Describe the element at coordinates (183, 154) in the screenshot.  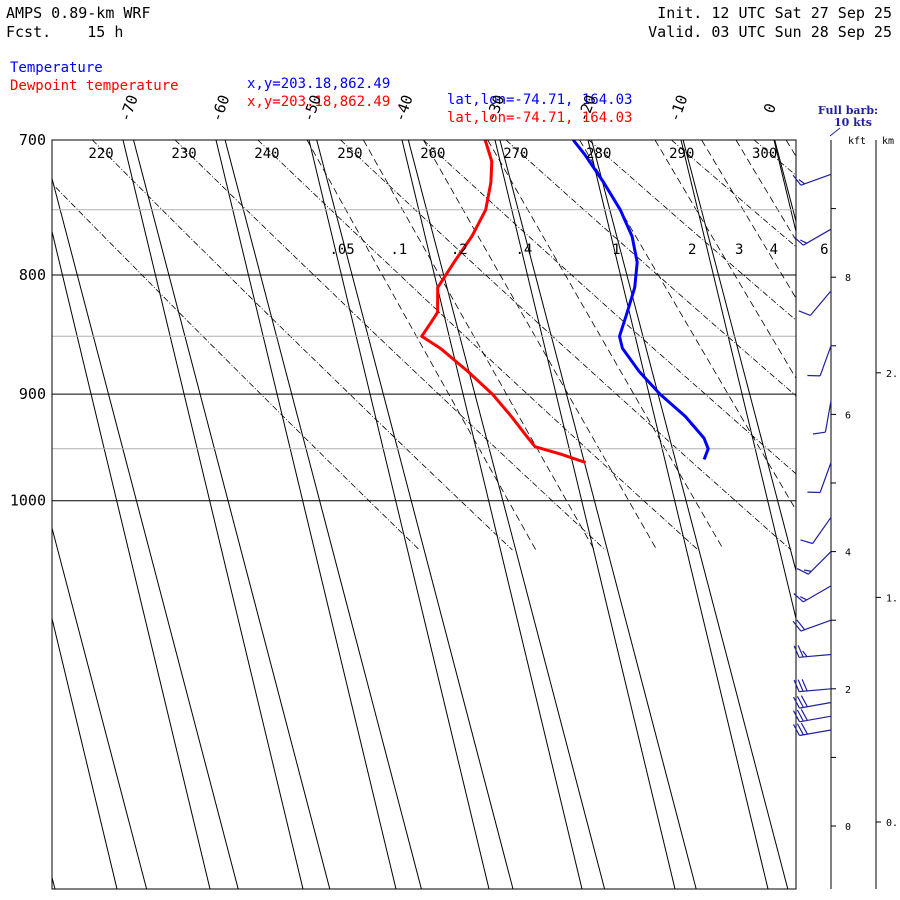
I see `dry-adiabat-label: 230` at that location.